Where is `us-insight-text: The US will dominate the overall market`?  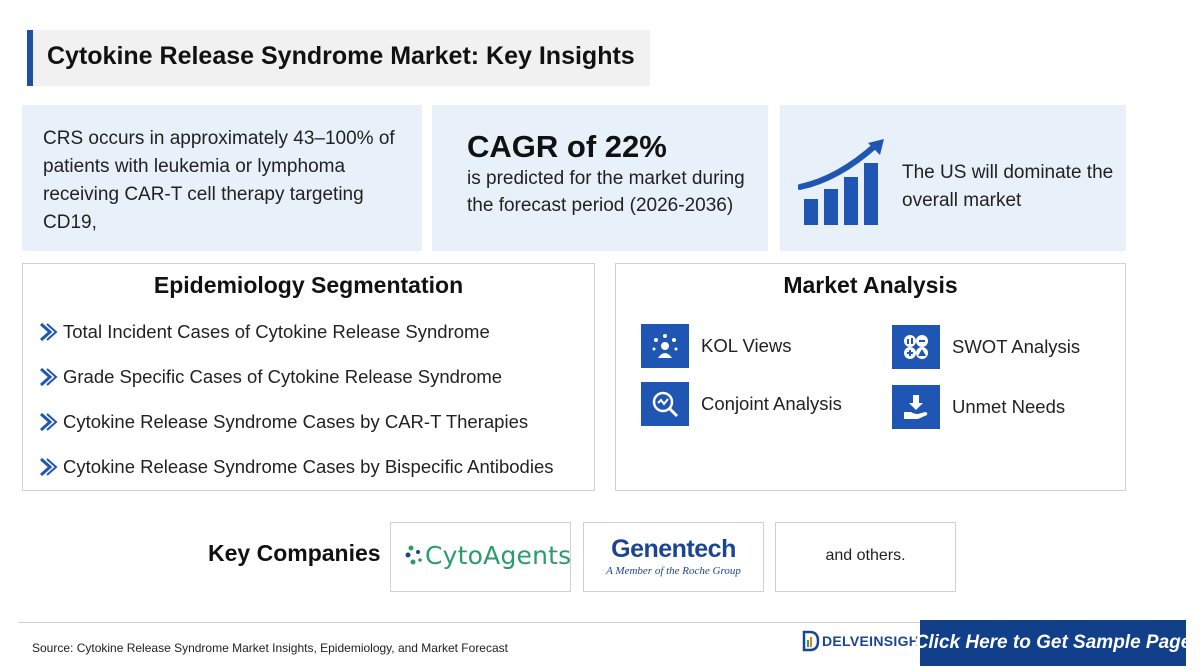
us-insight-text: The US will dominate the overall market is located at coordinates (1008, 186).